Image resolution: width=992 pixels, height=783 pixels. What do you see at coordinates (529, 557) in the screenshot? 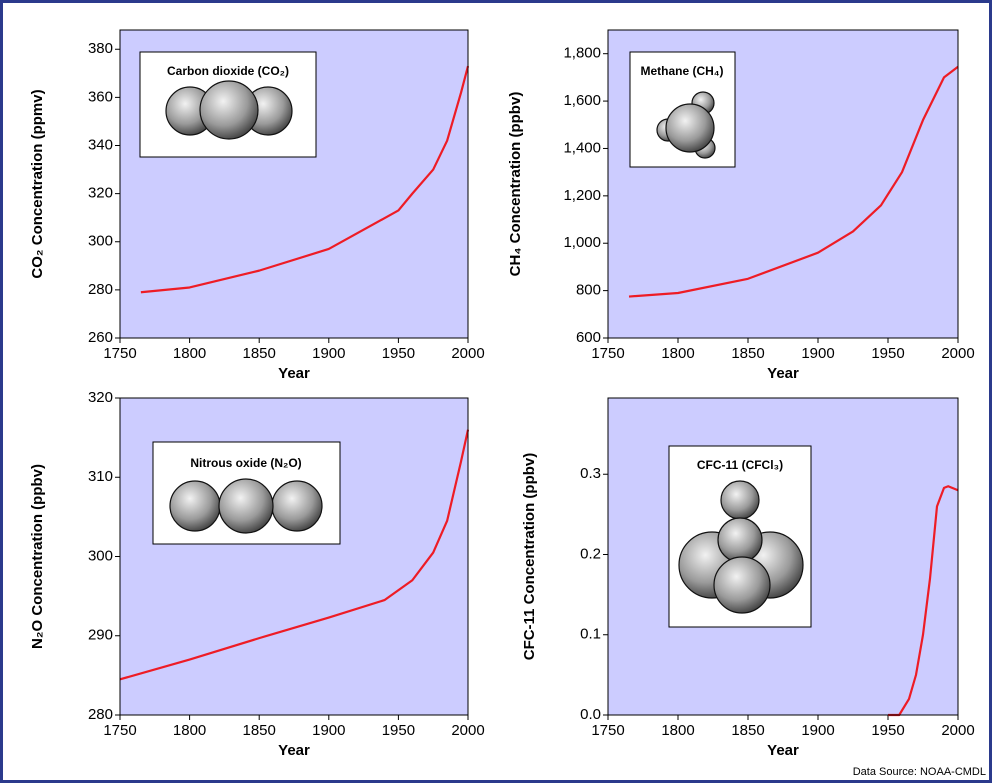
I see `y-axis-title: CFC-11 Concentration (ppbv)` at bounding box center [529, 557].